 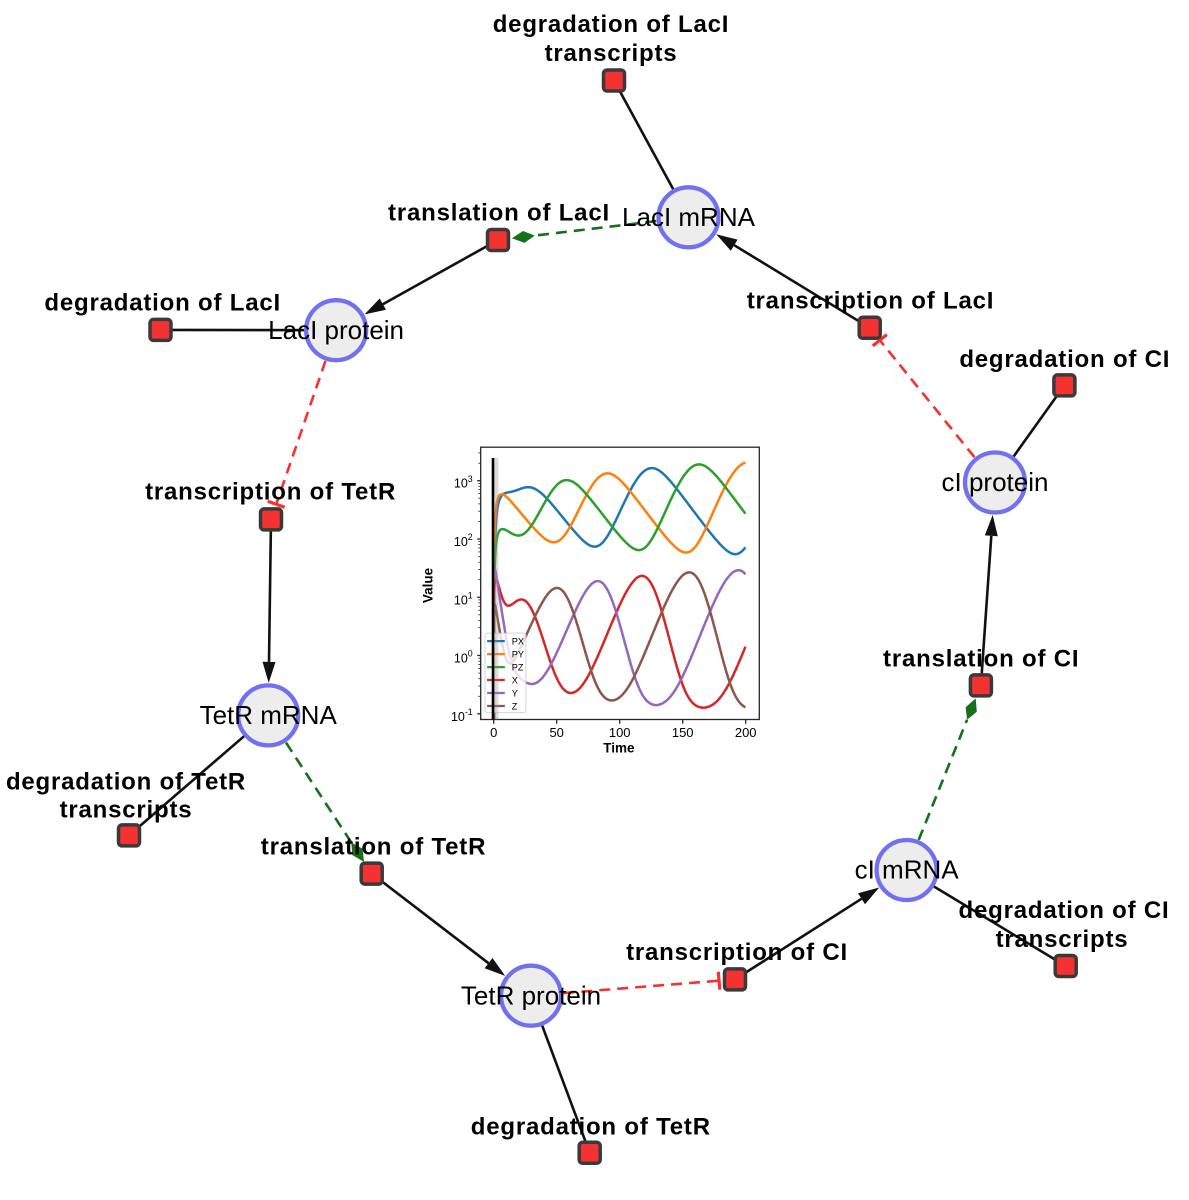 What do you see at coordinates (515, 693) in the screenshot?
I see `svg-text: Y` at bounding box center [515, 693].